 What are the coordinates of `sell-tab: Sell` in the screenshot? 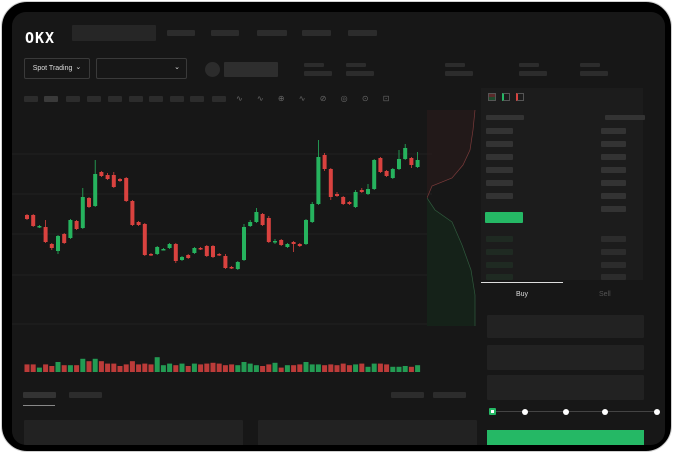 It's located at (605, 294).